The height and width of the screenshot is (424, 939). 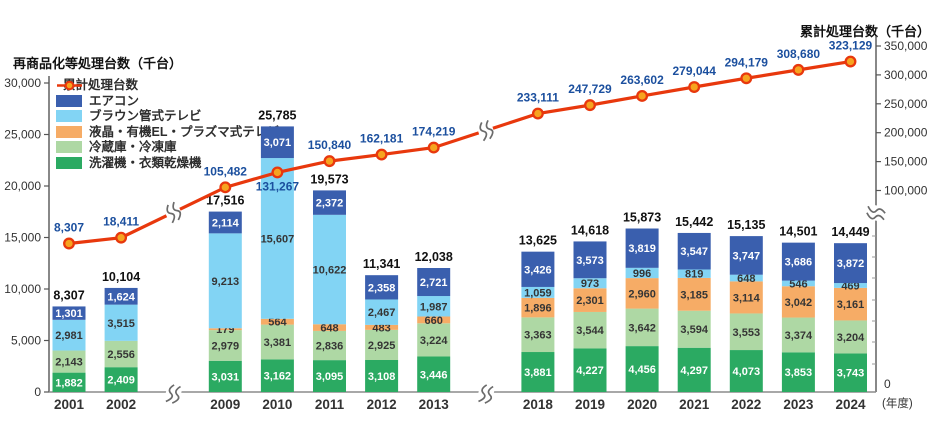 I want to click on bar-segment-label: 9,213, so click(x=226, y=282).